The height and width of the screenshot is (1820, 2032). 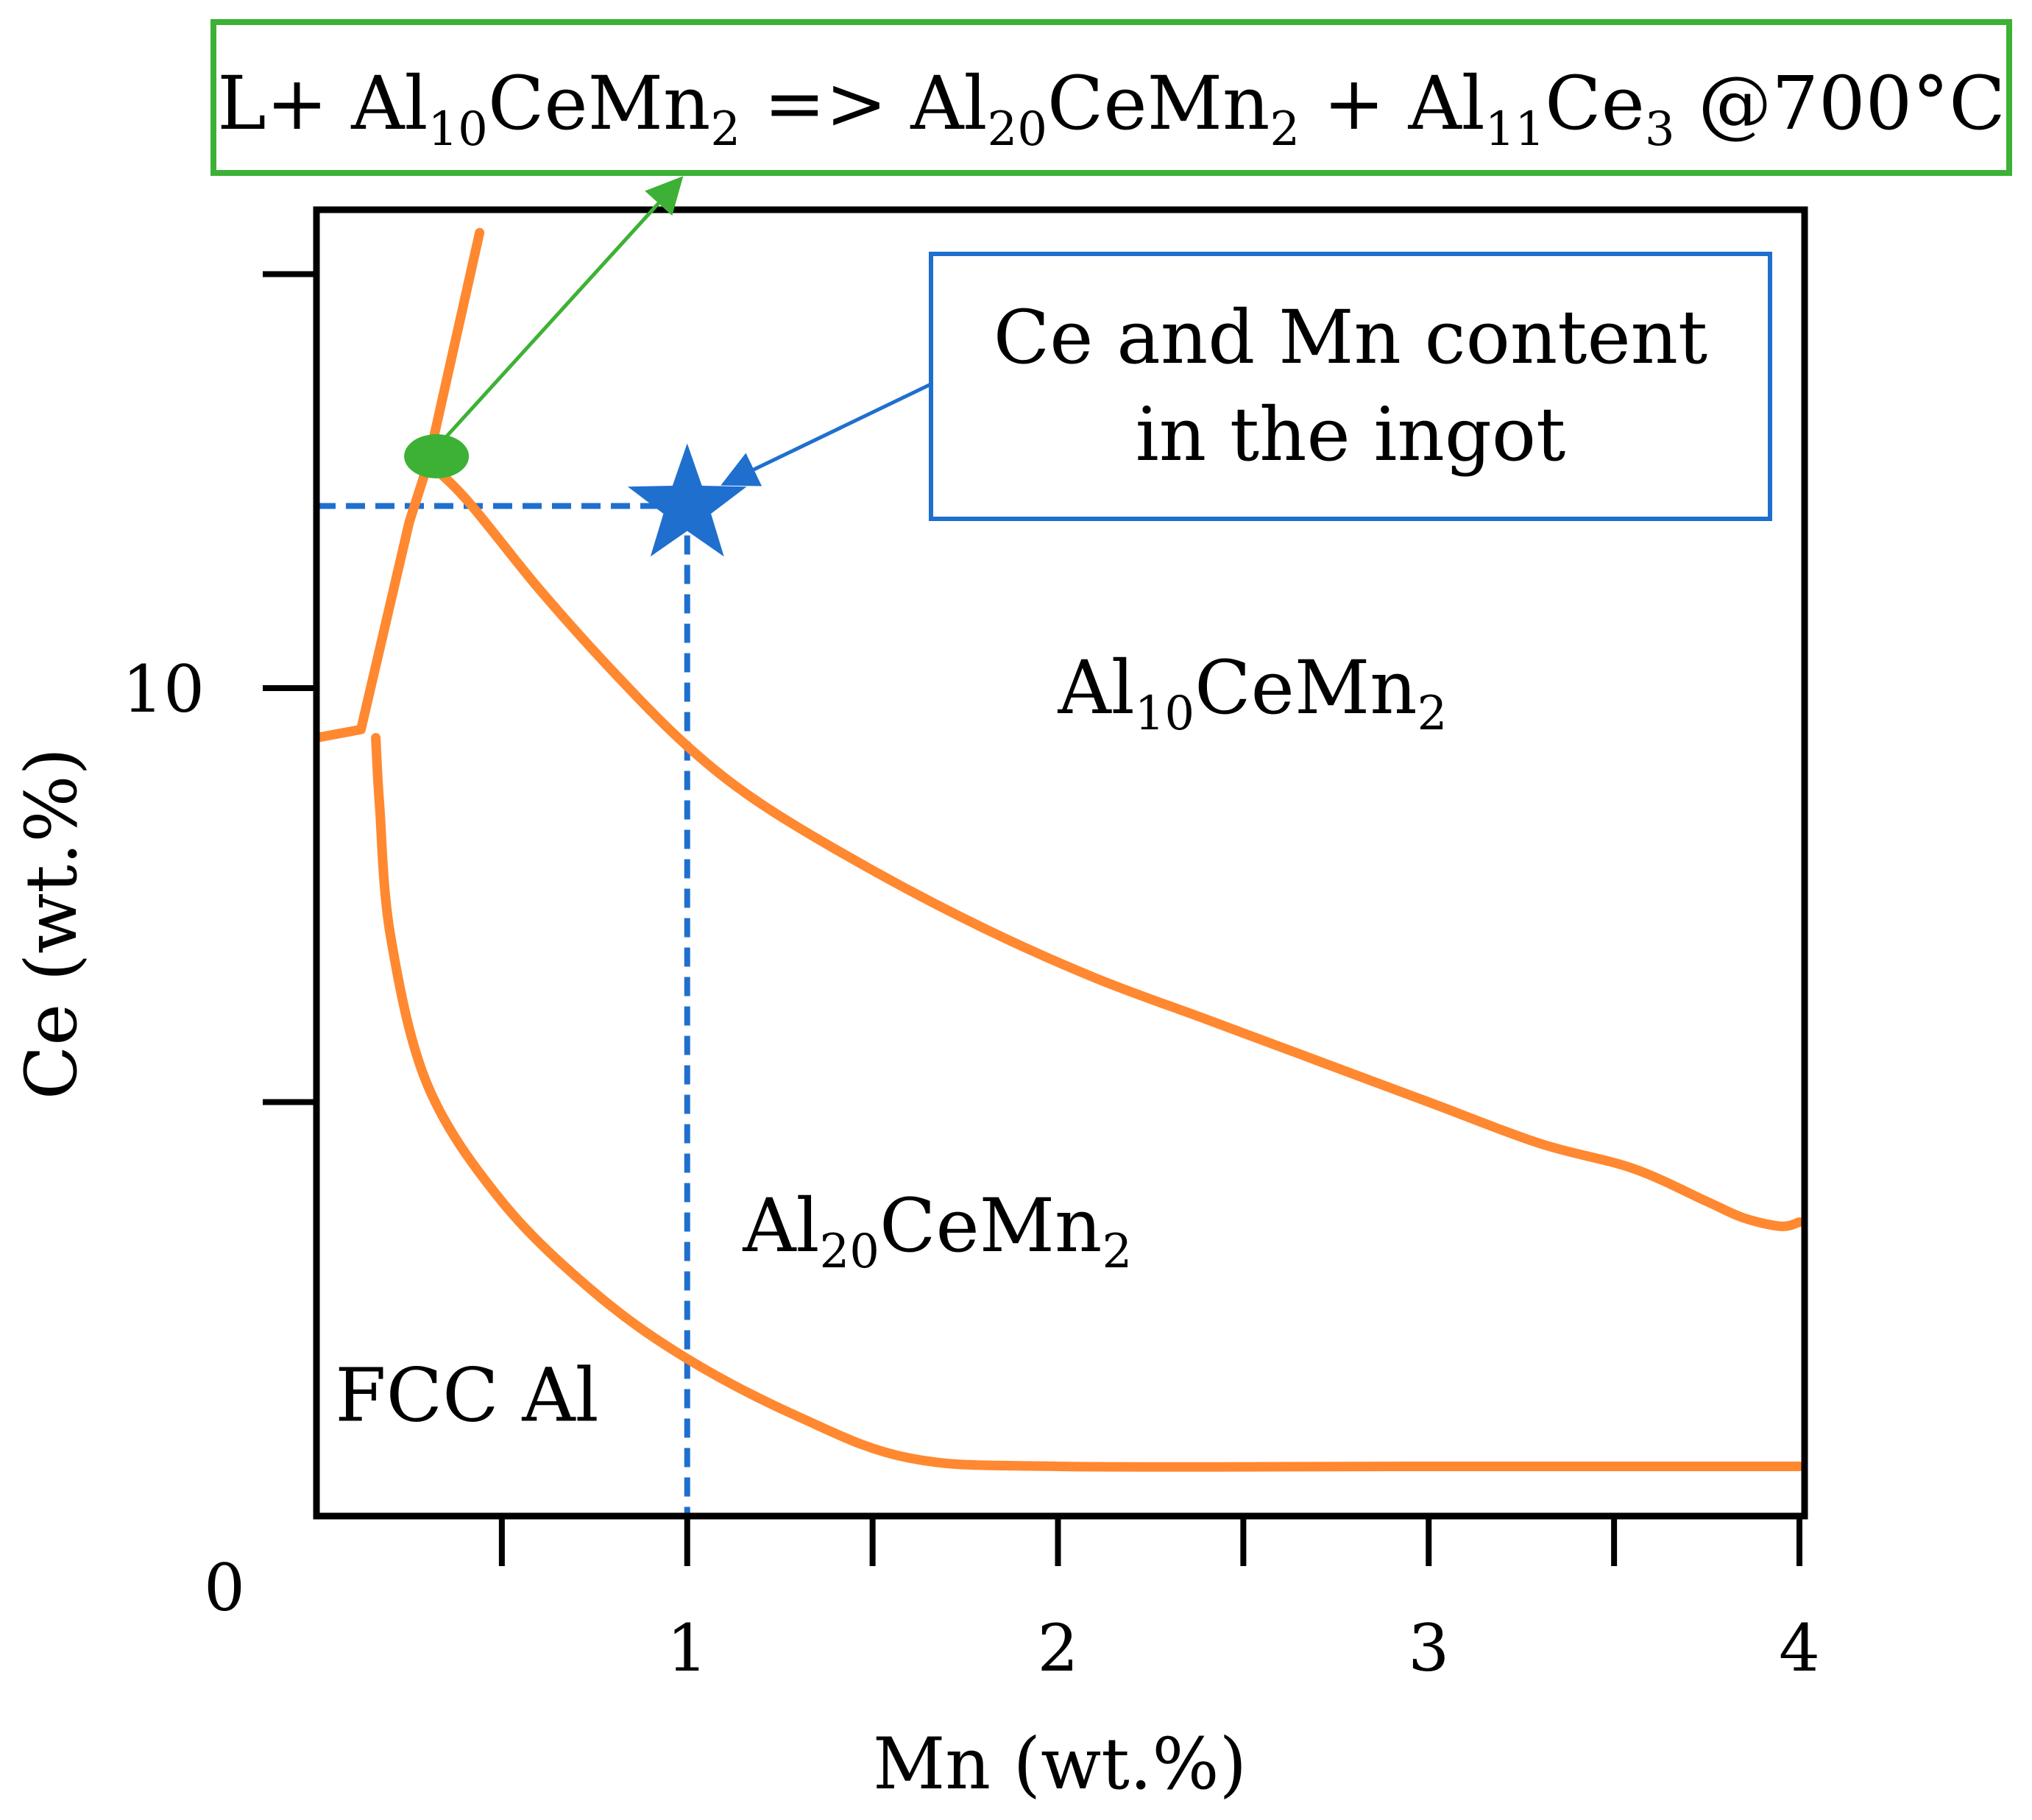 What do you see at coordinates (1351, 435) in the screenshot?
I see `ingot-callout-line2: in the ingot` at bounding box center [1351, 435].